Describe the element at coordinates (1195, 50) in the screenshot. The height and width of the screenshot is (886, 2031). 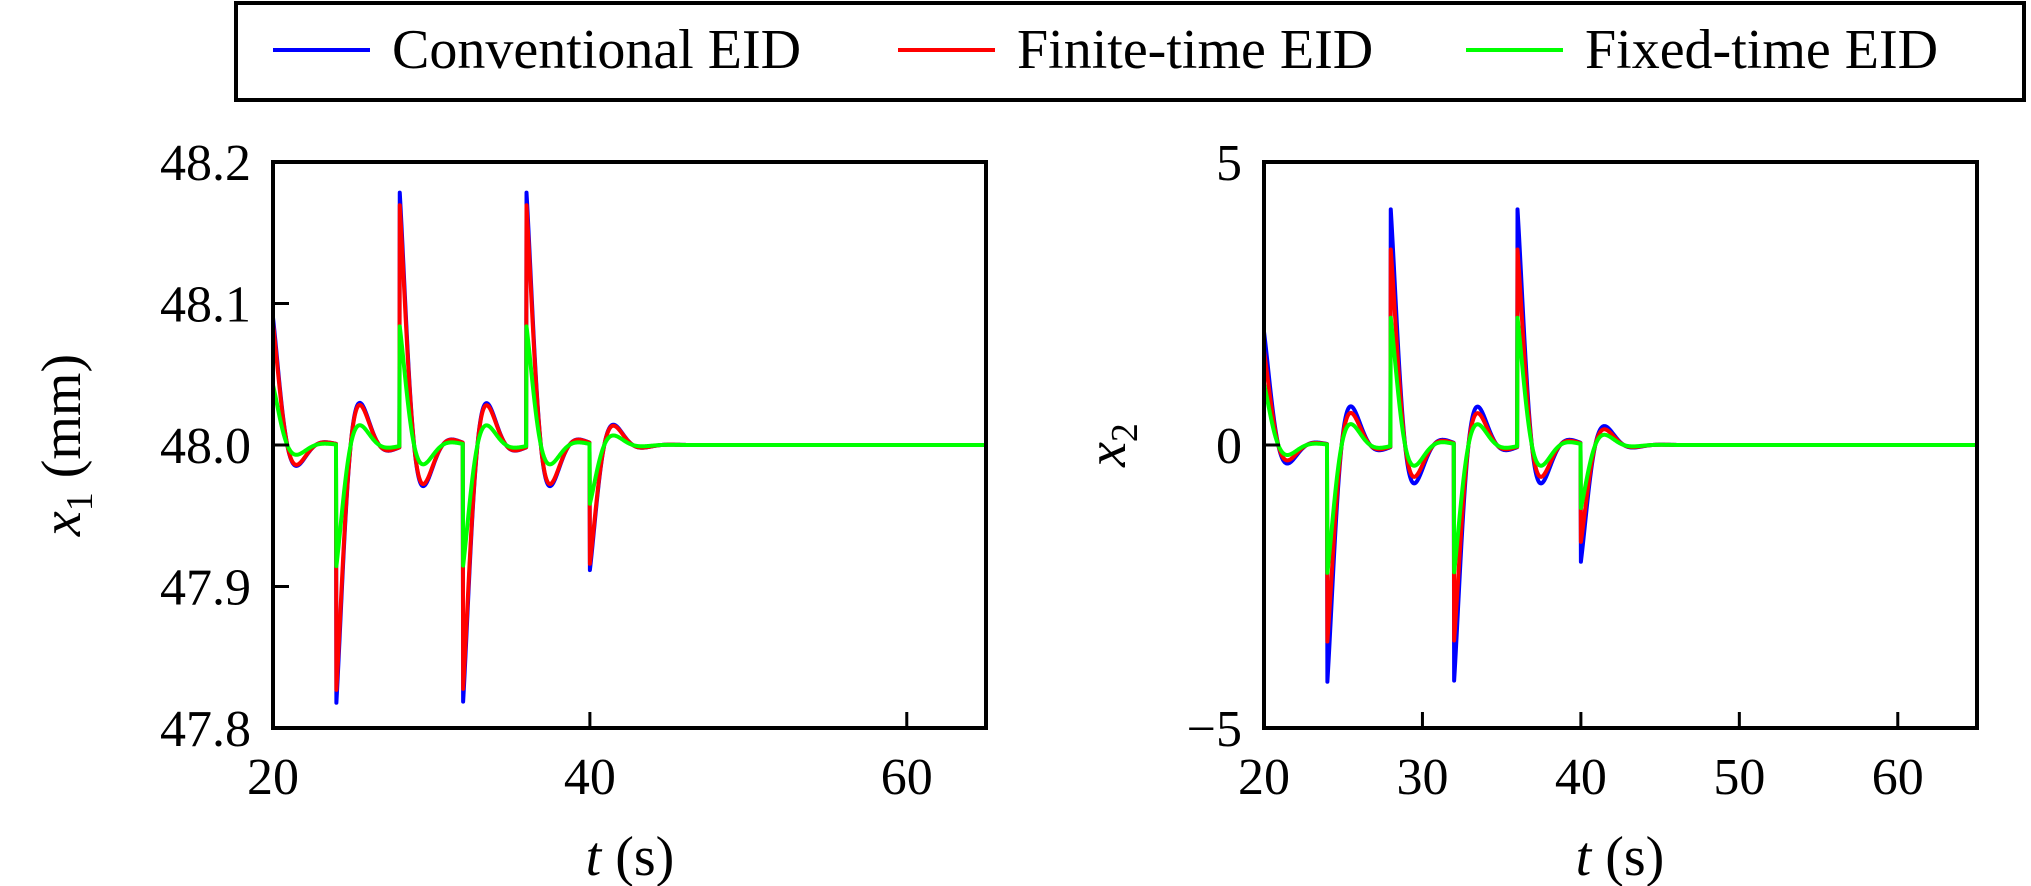
I see `legend-label-finite-time: Finite-time EID` at that location.